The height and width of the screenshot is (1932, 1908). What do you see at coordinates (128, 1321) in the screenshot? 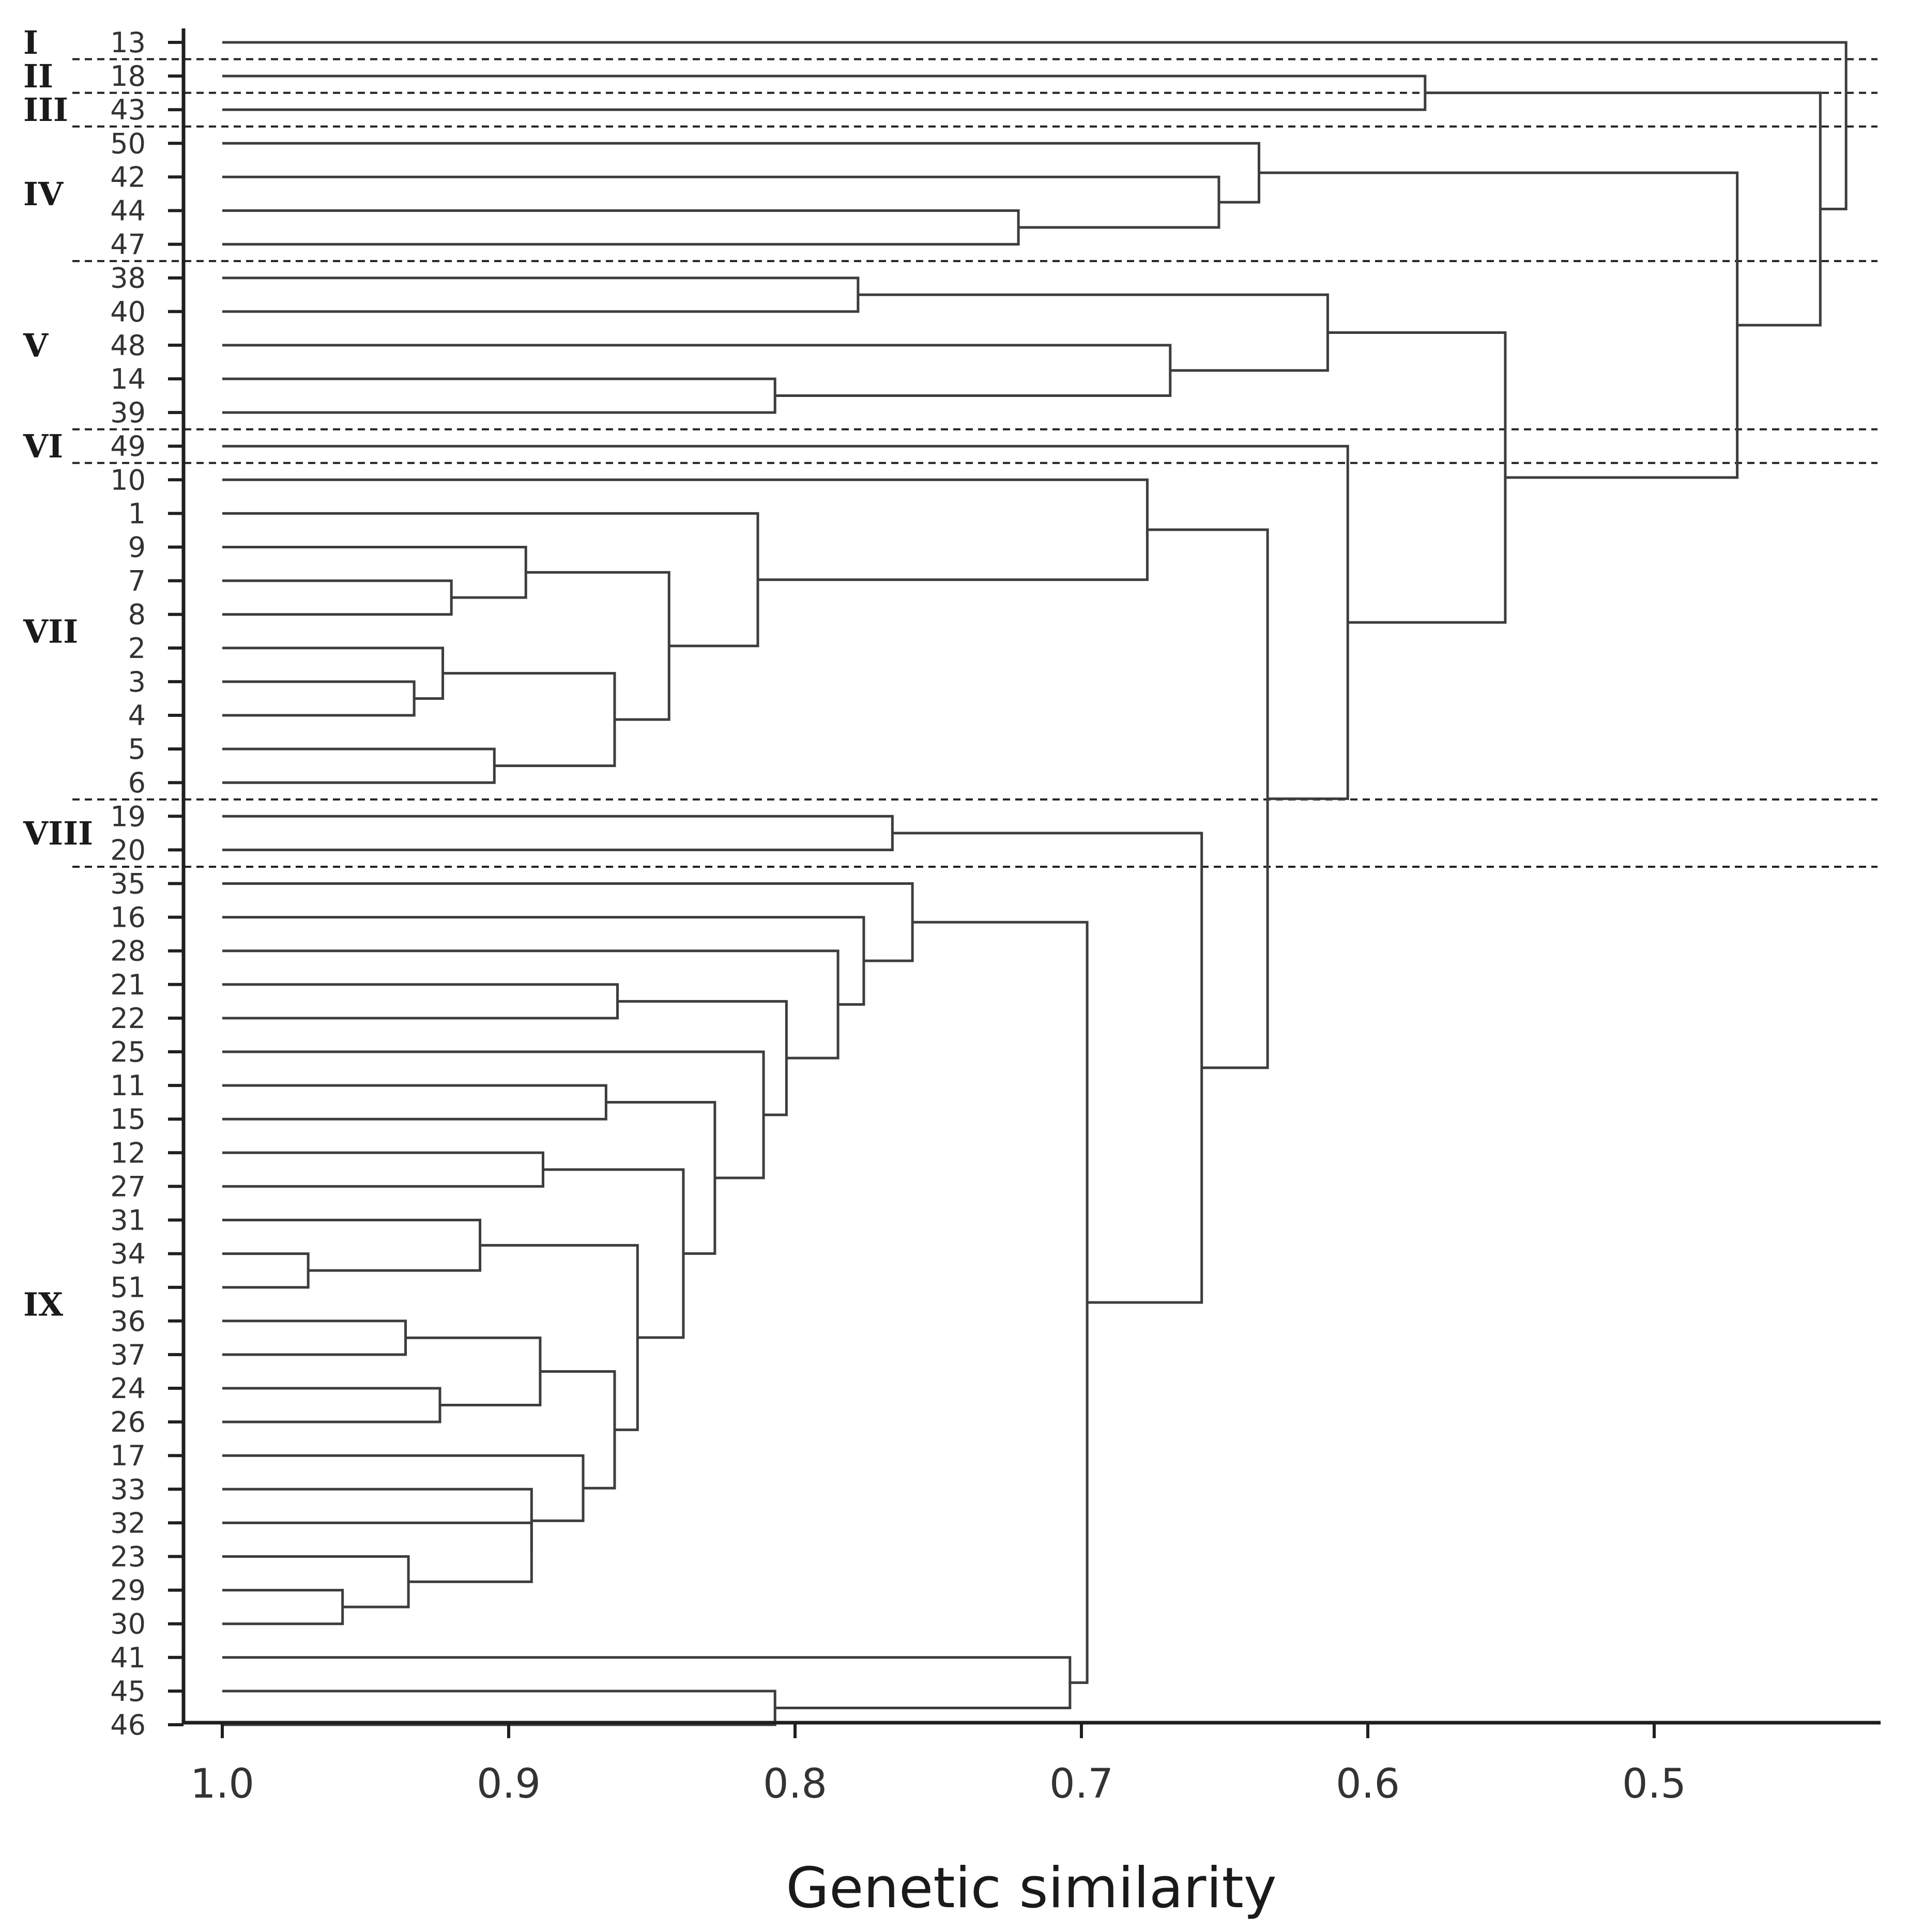
I see `leaf-label-36: 36` at bounding box center [128, 1321].